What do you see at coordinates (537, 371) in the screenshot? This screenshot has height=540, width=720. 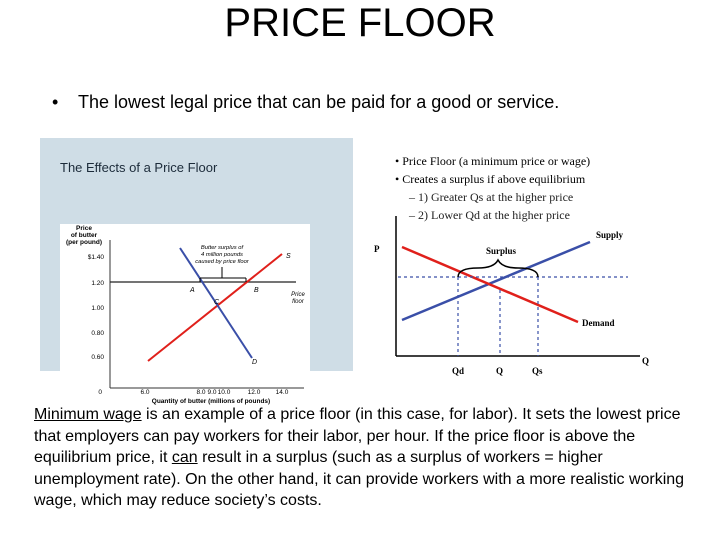 I see `qs-label: Qs` at bounding box center [537, 371].